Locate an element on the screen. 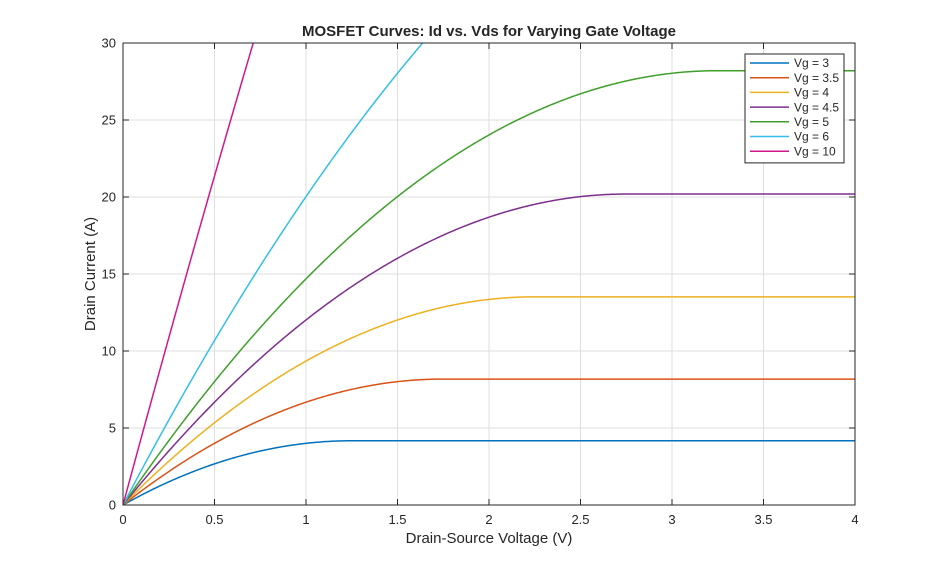 The height and width of the screenshot is (569, 946). legend-entry: Vg = 3 is located at coordinates (811, 63).